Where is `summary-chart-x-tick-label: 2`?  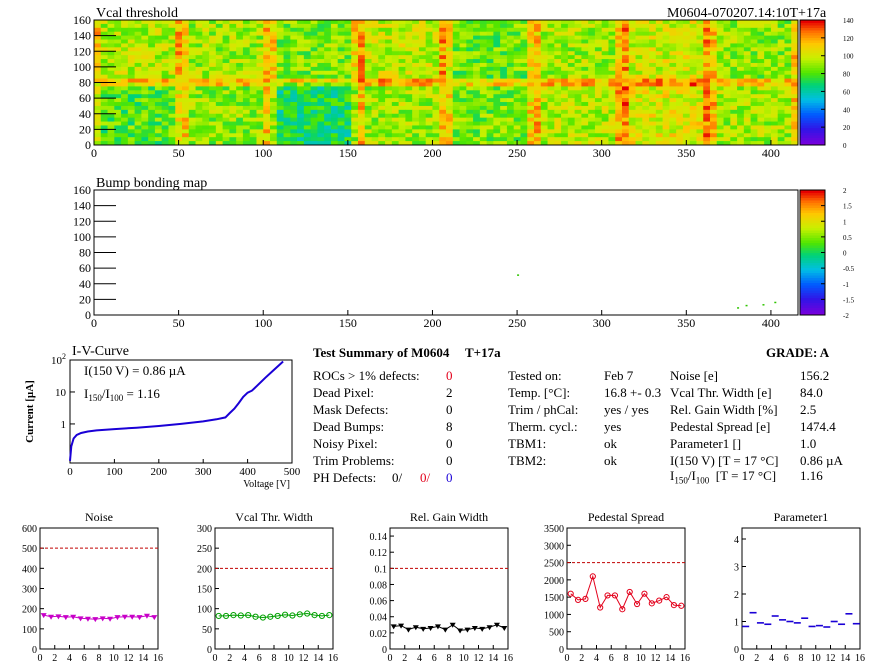
summary-chart-x-tick-label: 2 is located at coordinates (229, 658).